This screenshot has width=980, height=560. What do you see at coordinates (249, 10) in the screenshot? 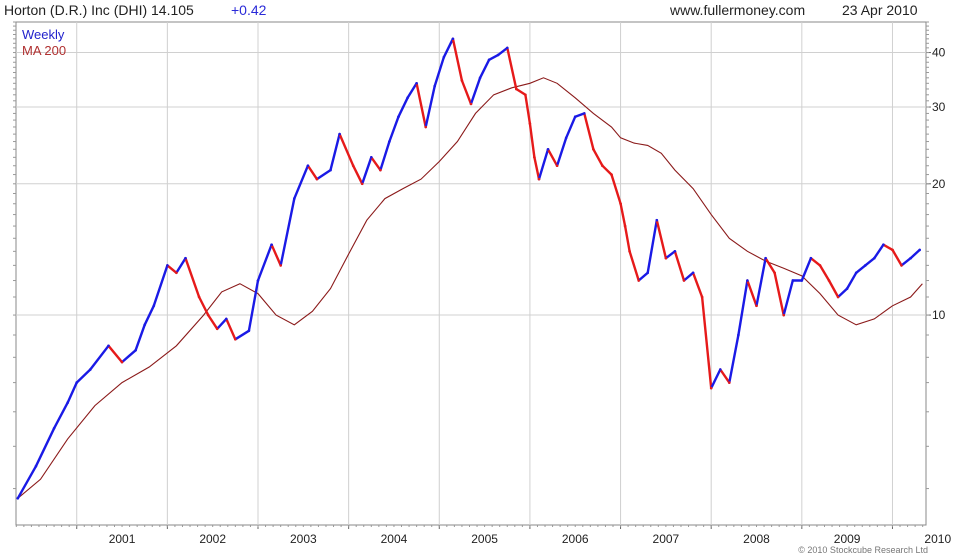
I see `price-change: +0.42` at bounding box center [249, 10].